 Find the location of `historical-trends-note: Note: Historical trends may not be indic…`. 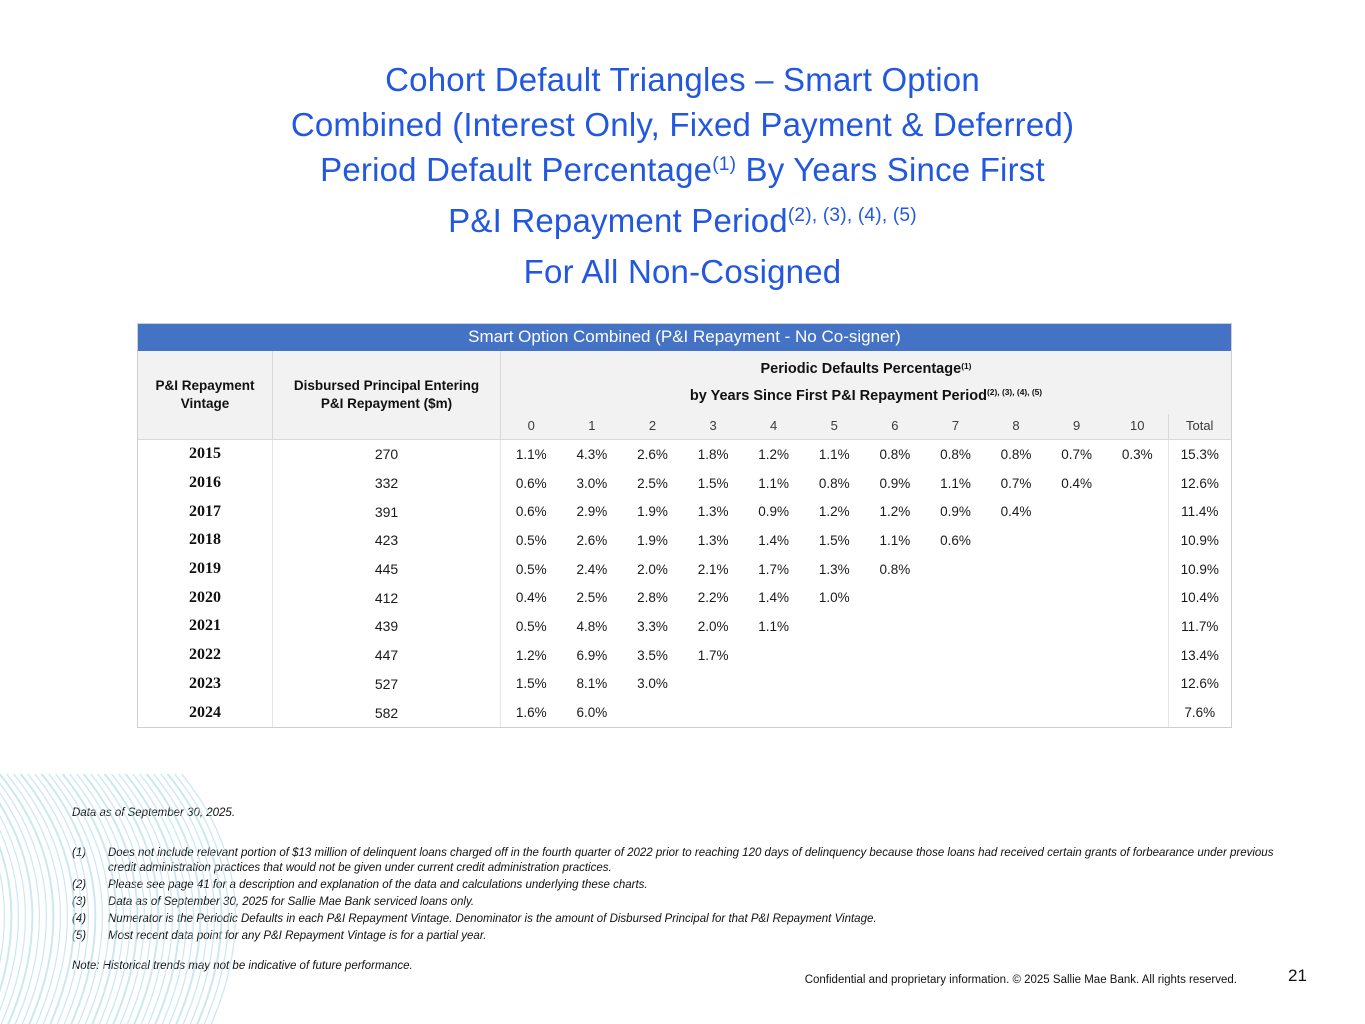

historical-trends-note: Note: Historical trends may not be indic… is located at coordinates (242, 965).